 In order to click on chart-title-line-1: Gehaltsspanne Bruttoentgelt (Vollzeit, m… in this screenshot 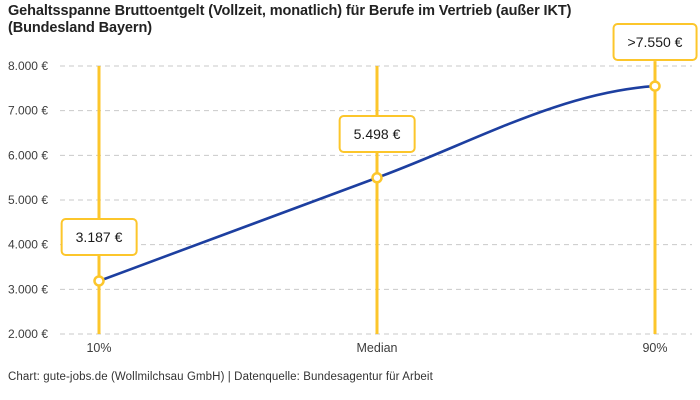, I will do `click(290, 11)`.